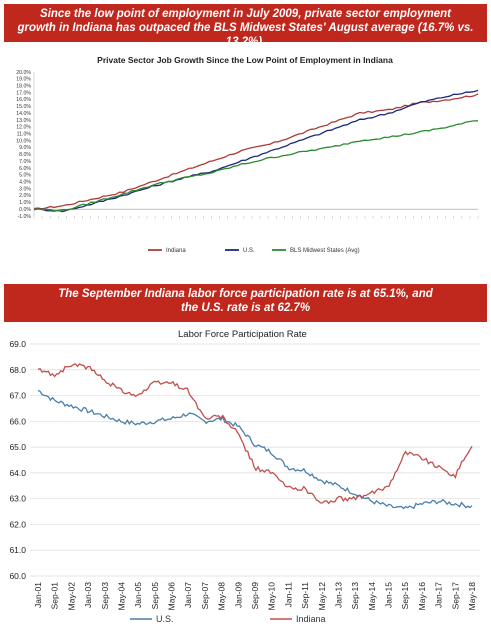  Describe the element at coordinates (23, 100) in the screenshot. I see `job-growth-y-tick: 16.0%` at that location.